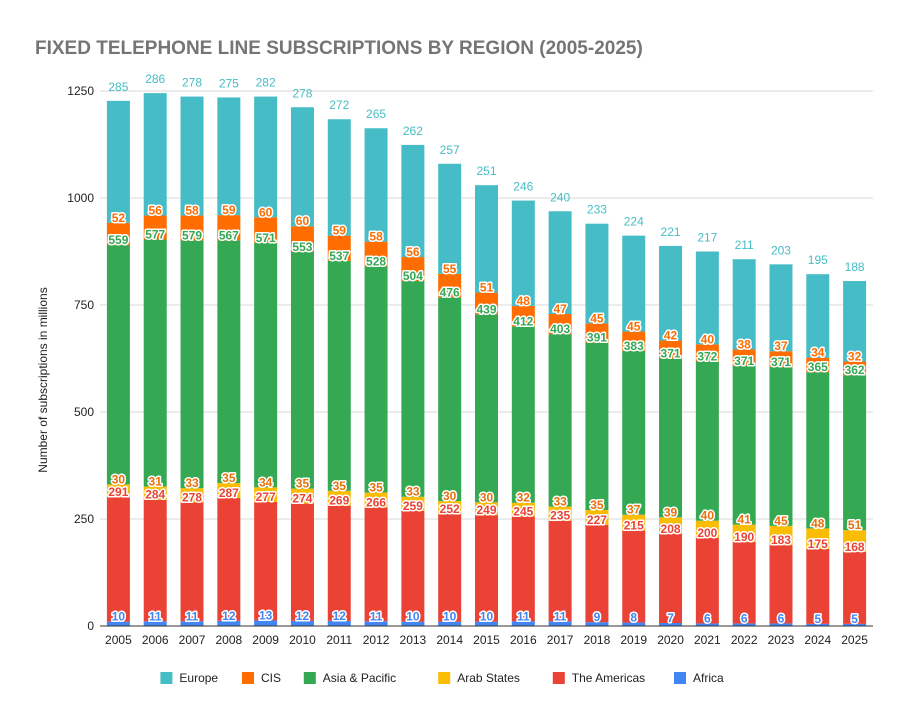 The image size is (909, 721). Describe the element at coordinates (155, 79) in the screenshot. I see `data-label: 286` at that location.